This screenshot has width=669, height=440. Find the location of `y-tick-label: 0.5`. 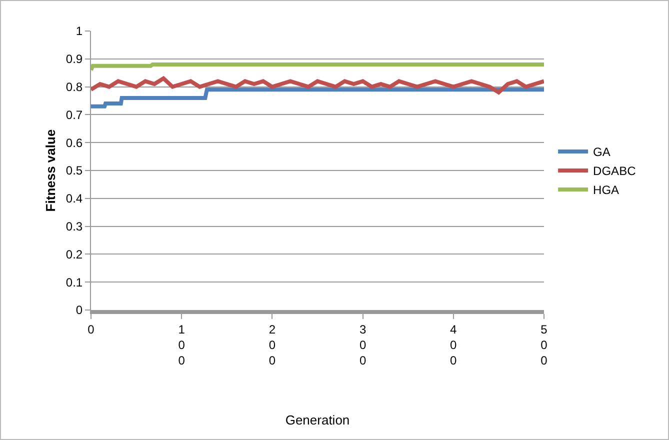

y-tick-label: 0.5 is located at coordinates (74, 171).